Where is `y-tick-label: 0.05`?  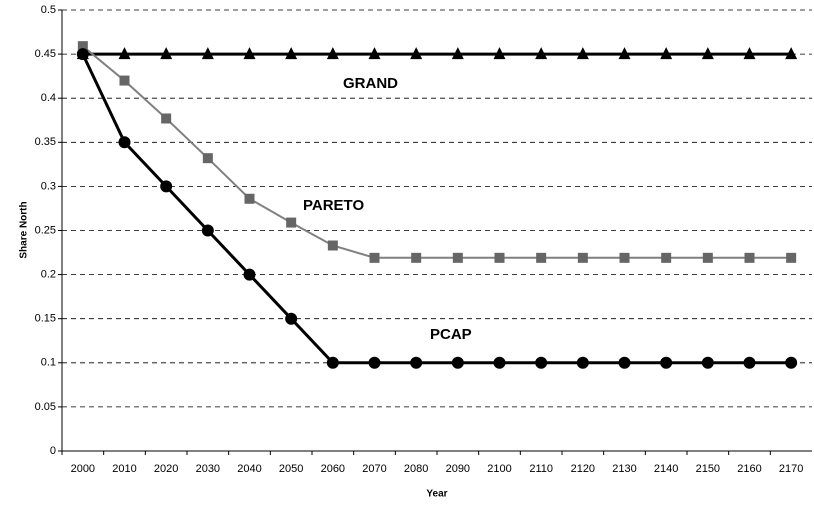 y-tick-label: 0.05 is located at coordinates (45, 407).